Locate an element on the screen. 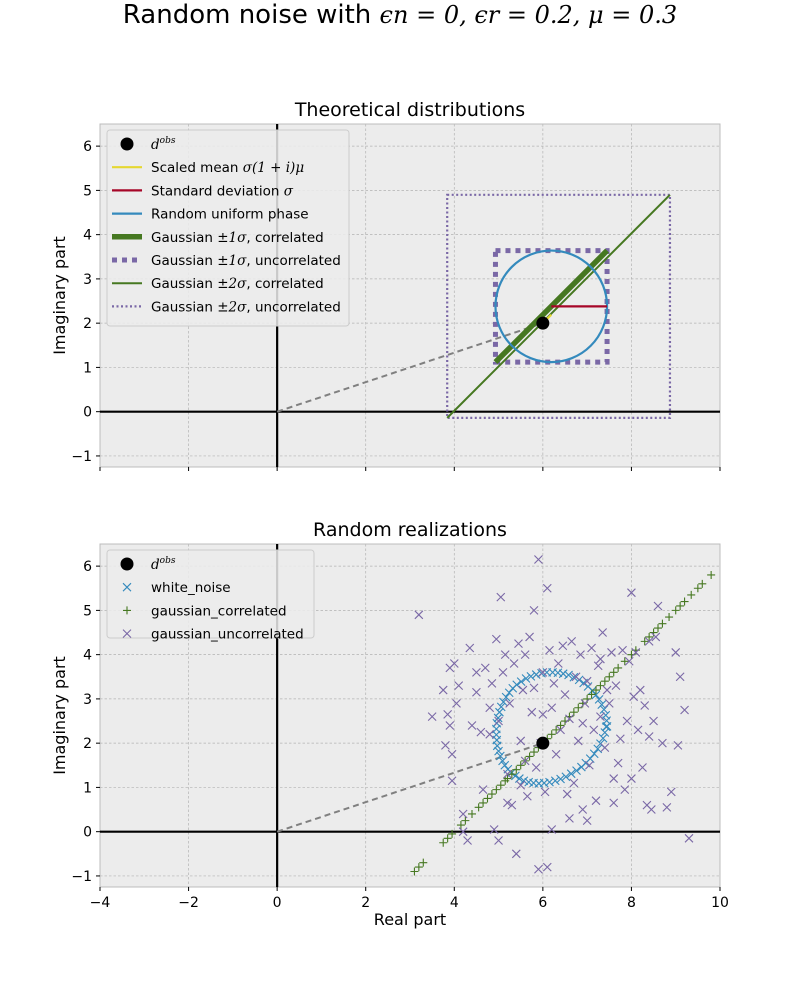  dobs-point is located at coordinates (543, 743).